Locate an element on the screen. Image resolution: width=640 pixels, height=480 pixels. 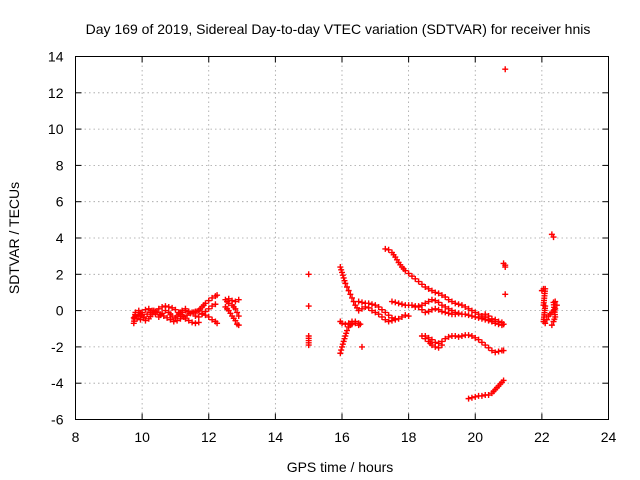
y-tick-label: -2 is located at coordinates (57, 347).